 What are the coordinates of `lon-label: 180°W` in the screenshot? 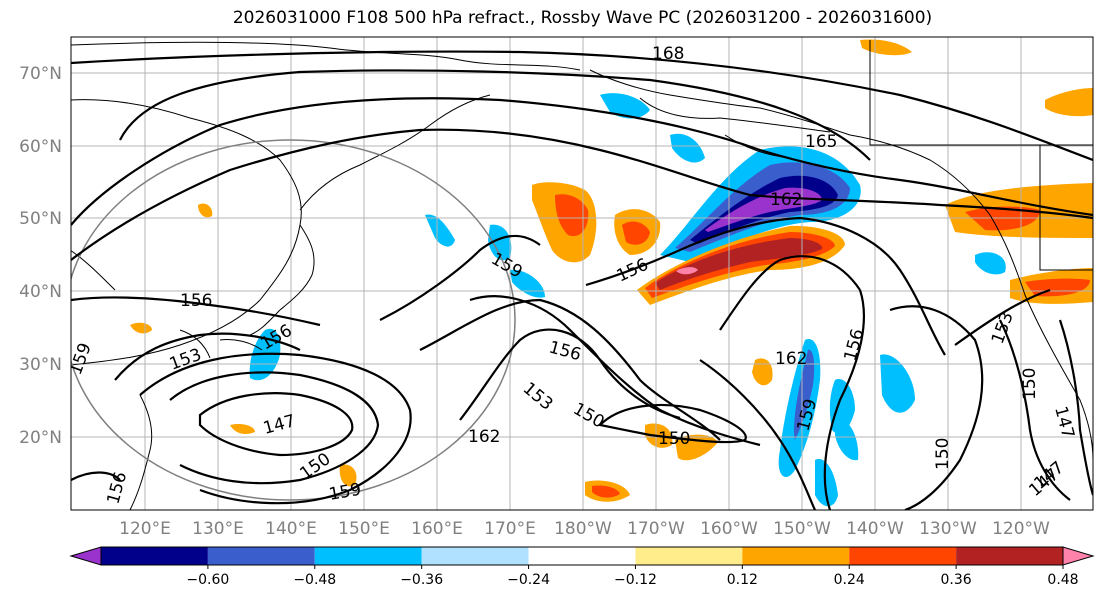 It's located at (583, 529).